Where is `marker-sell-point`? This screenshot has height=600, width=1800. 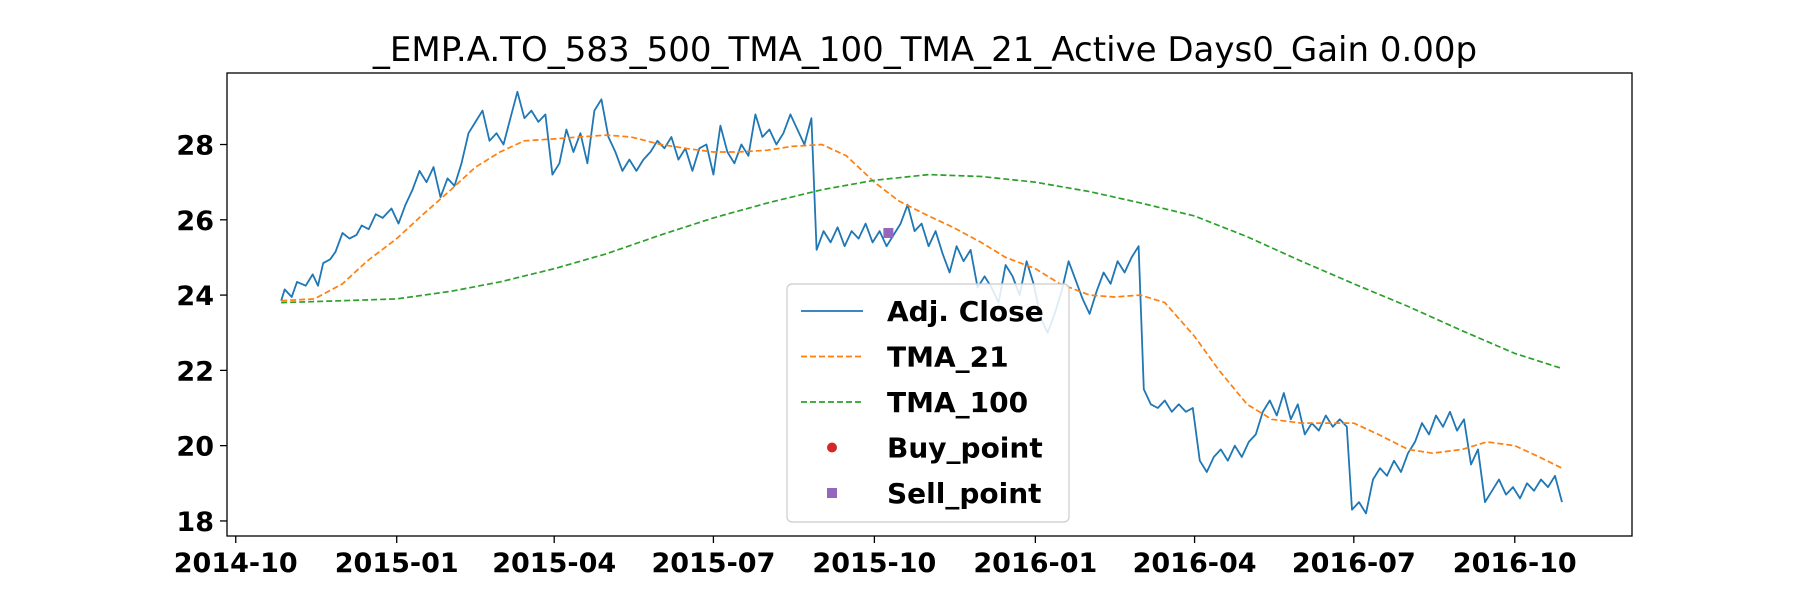 marker-sell-point is located at coordinates (888, 232).